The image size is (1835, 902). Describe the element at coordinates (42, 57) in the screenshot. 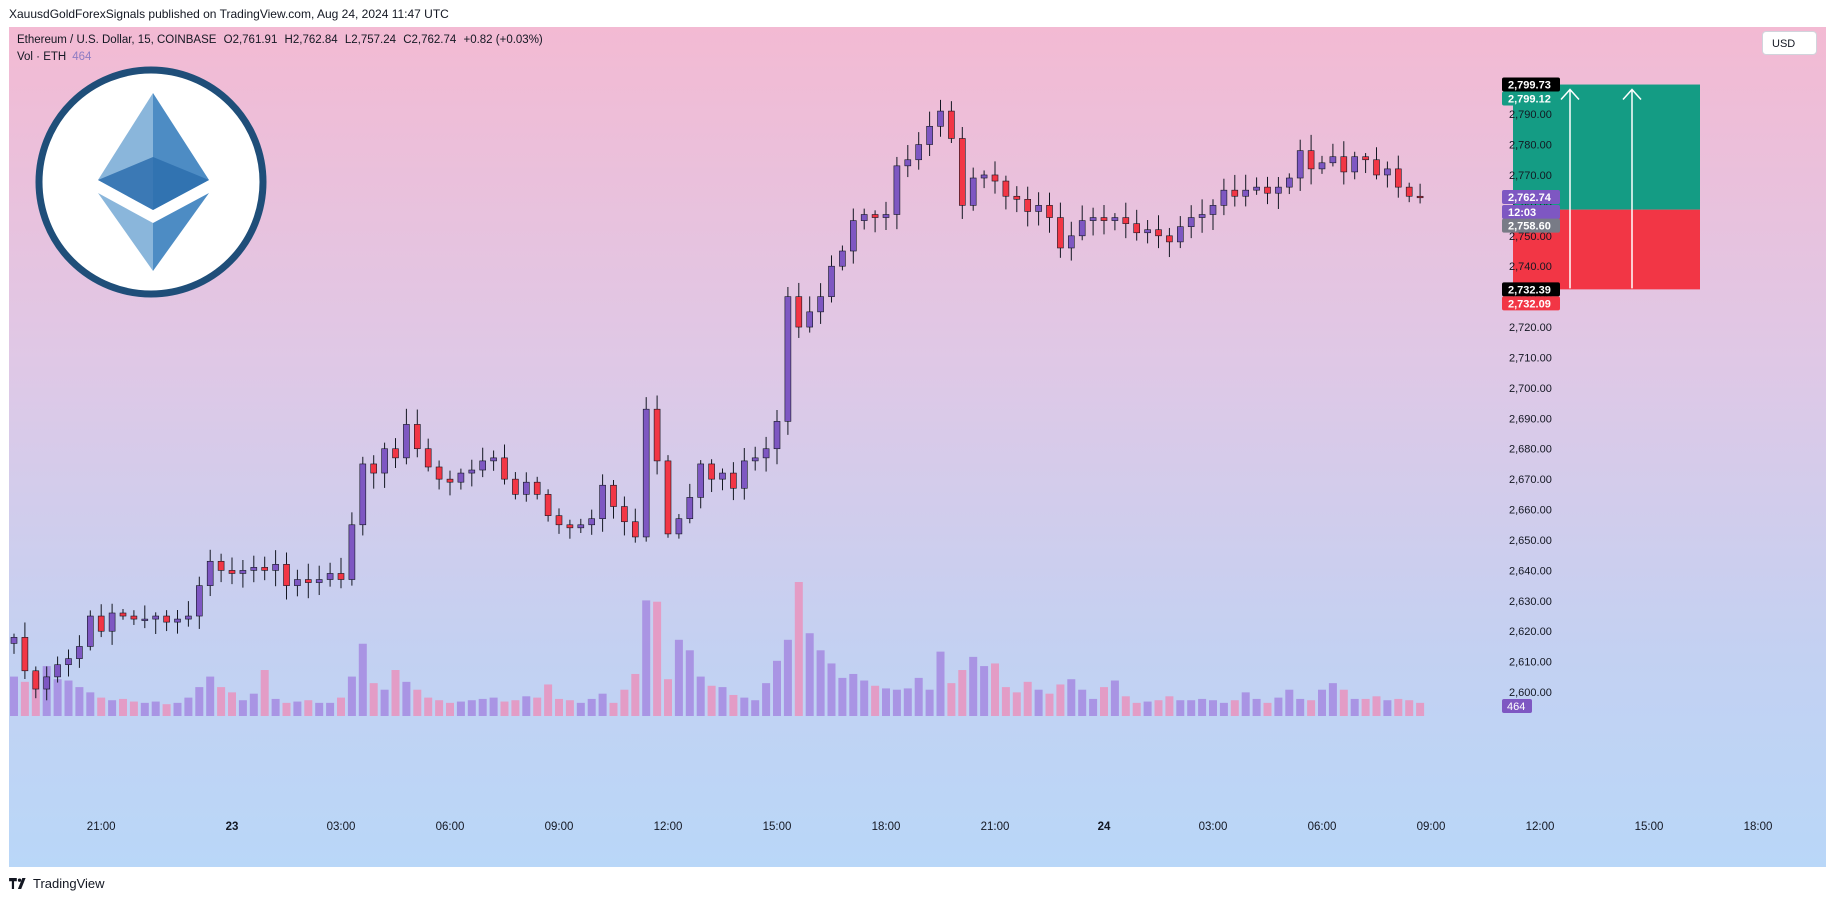

I see `volume-label: Vol · ETH` at that location.